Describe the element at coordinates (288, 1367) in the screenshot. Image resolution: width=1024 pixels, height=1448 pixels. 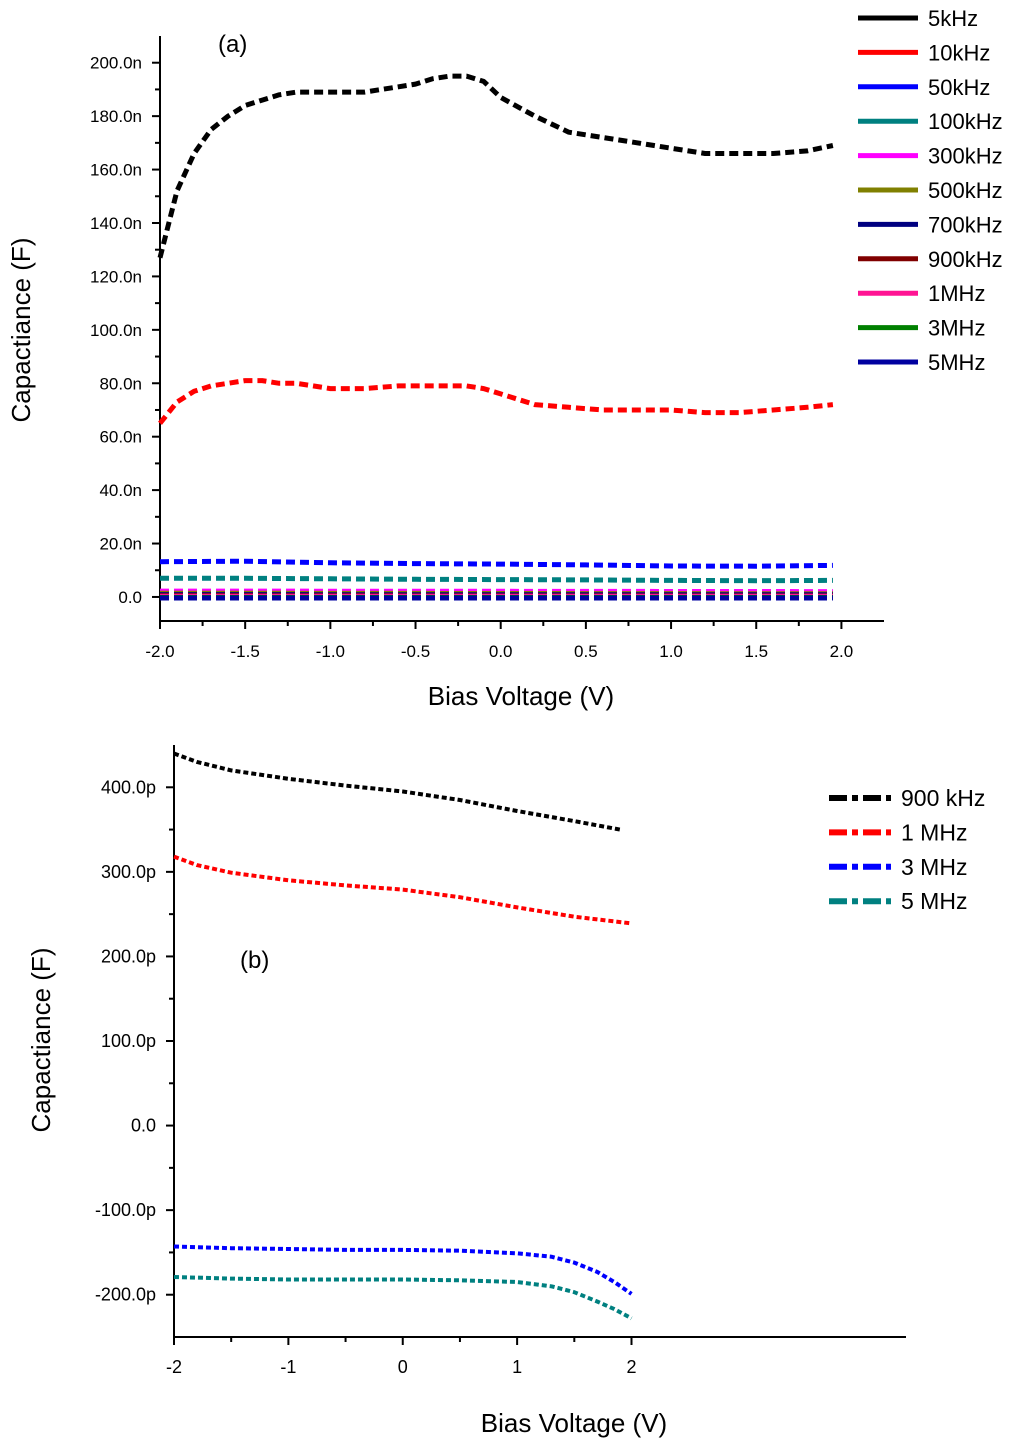
I see `panel-b-x-tick-label: -1` at that location.